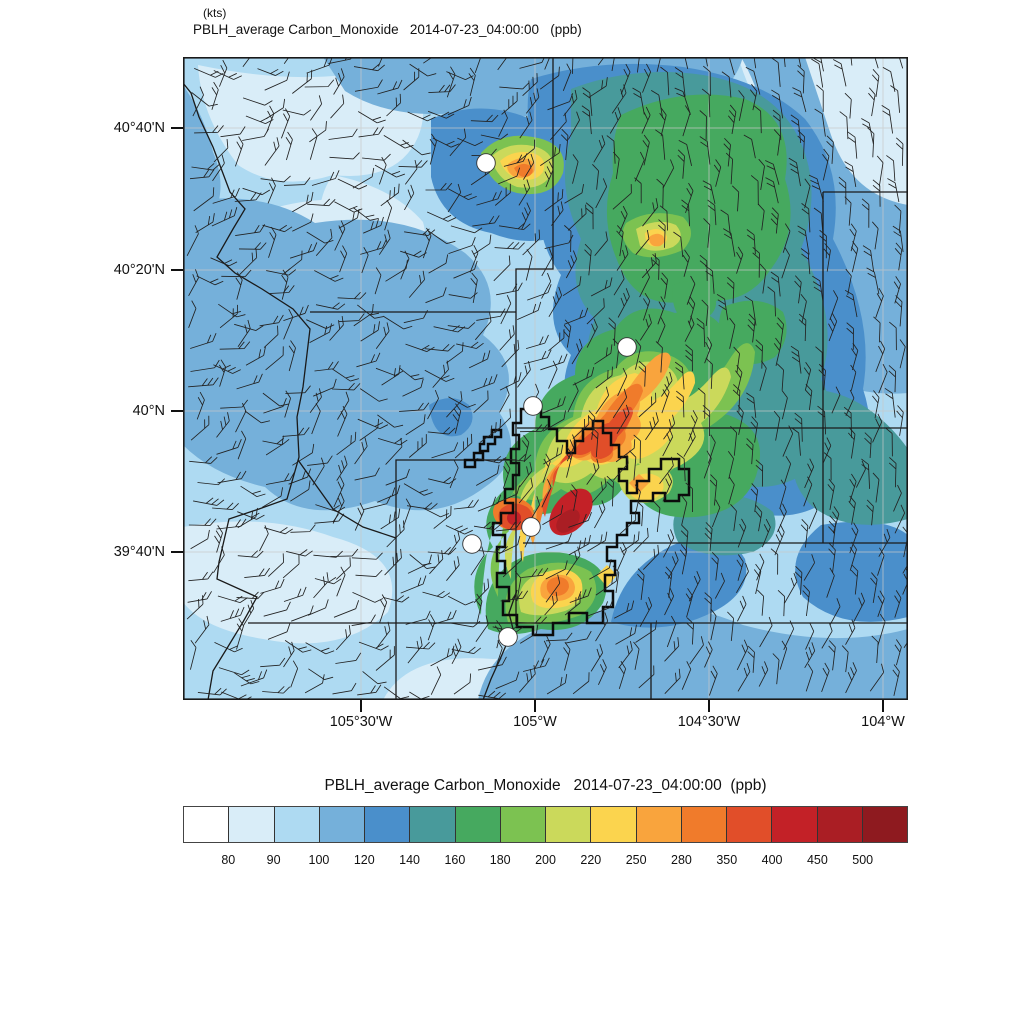 Image resolution: width=1024 pixels, height=1024 pixels. I want to click on colorbar-tick-label: 180, so click(500, 860).